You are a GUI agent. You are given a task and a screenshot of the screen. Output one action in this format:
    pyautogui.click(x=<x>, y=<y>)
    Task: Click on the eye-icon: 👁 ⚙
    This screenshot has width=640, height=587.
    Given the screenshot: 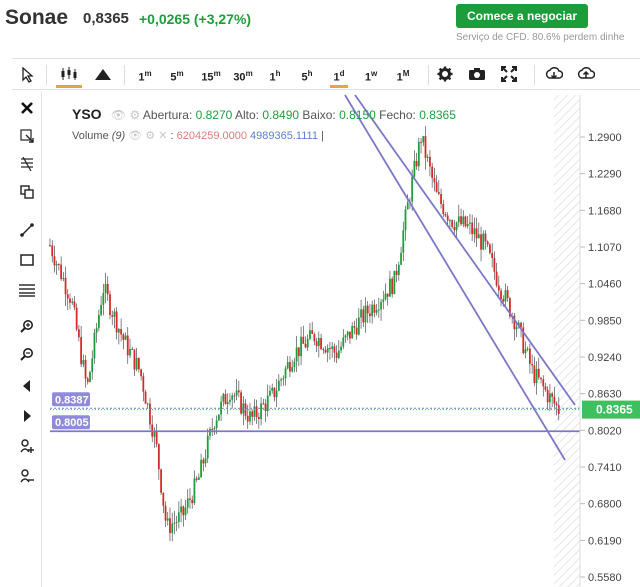 What is the action you would take?
    pyautogui.click(x=125, y=115)
    